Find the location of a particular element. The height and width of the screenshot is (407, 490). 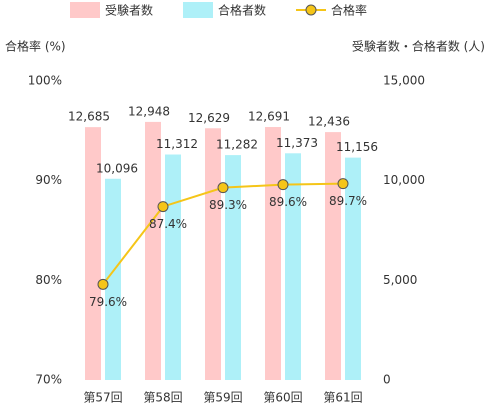

line-value-label: 89.7% is located at coordinates (348, 201).